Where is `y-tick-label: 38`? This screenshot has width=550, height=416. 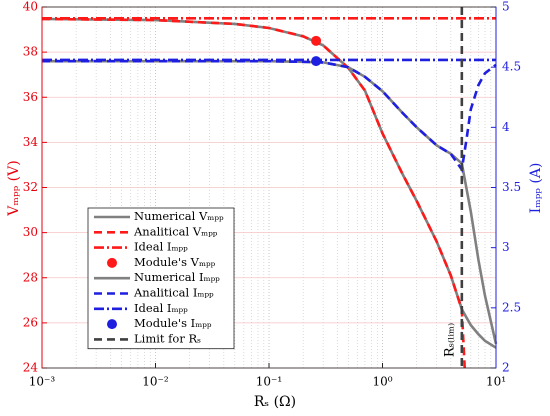
y-tick-label: 38 is located at coordinates (30, 52).